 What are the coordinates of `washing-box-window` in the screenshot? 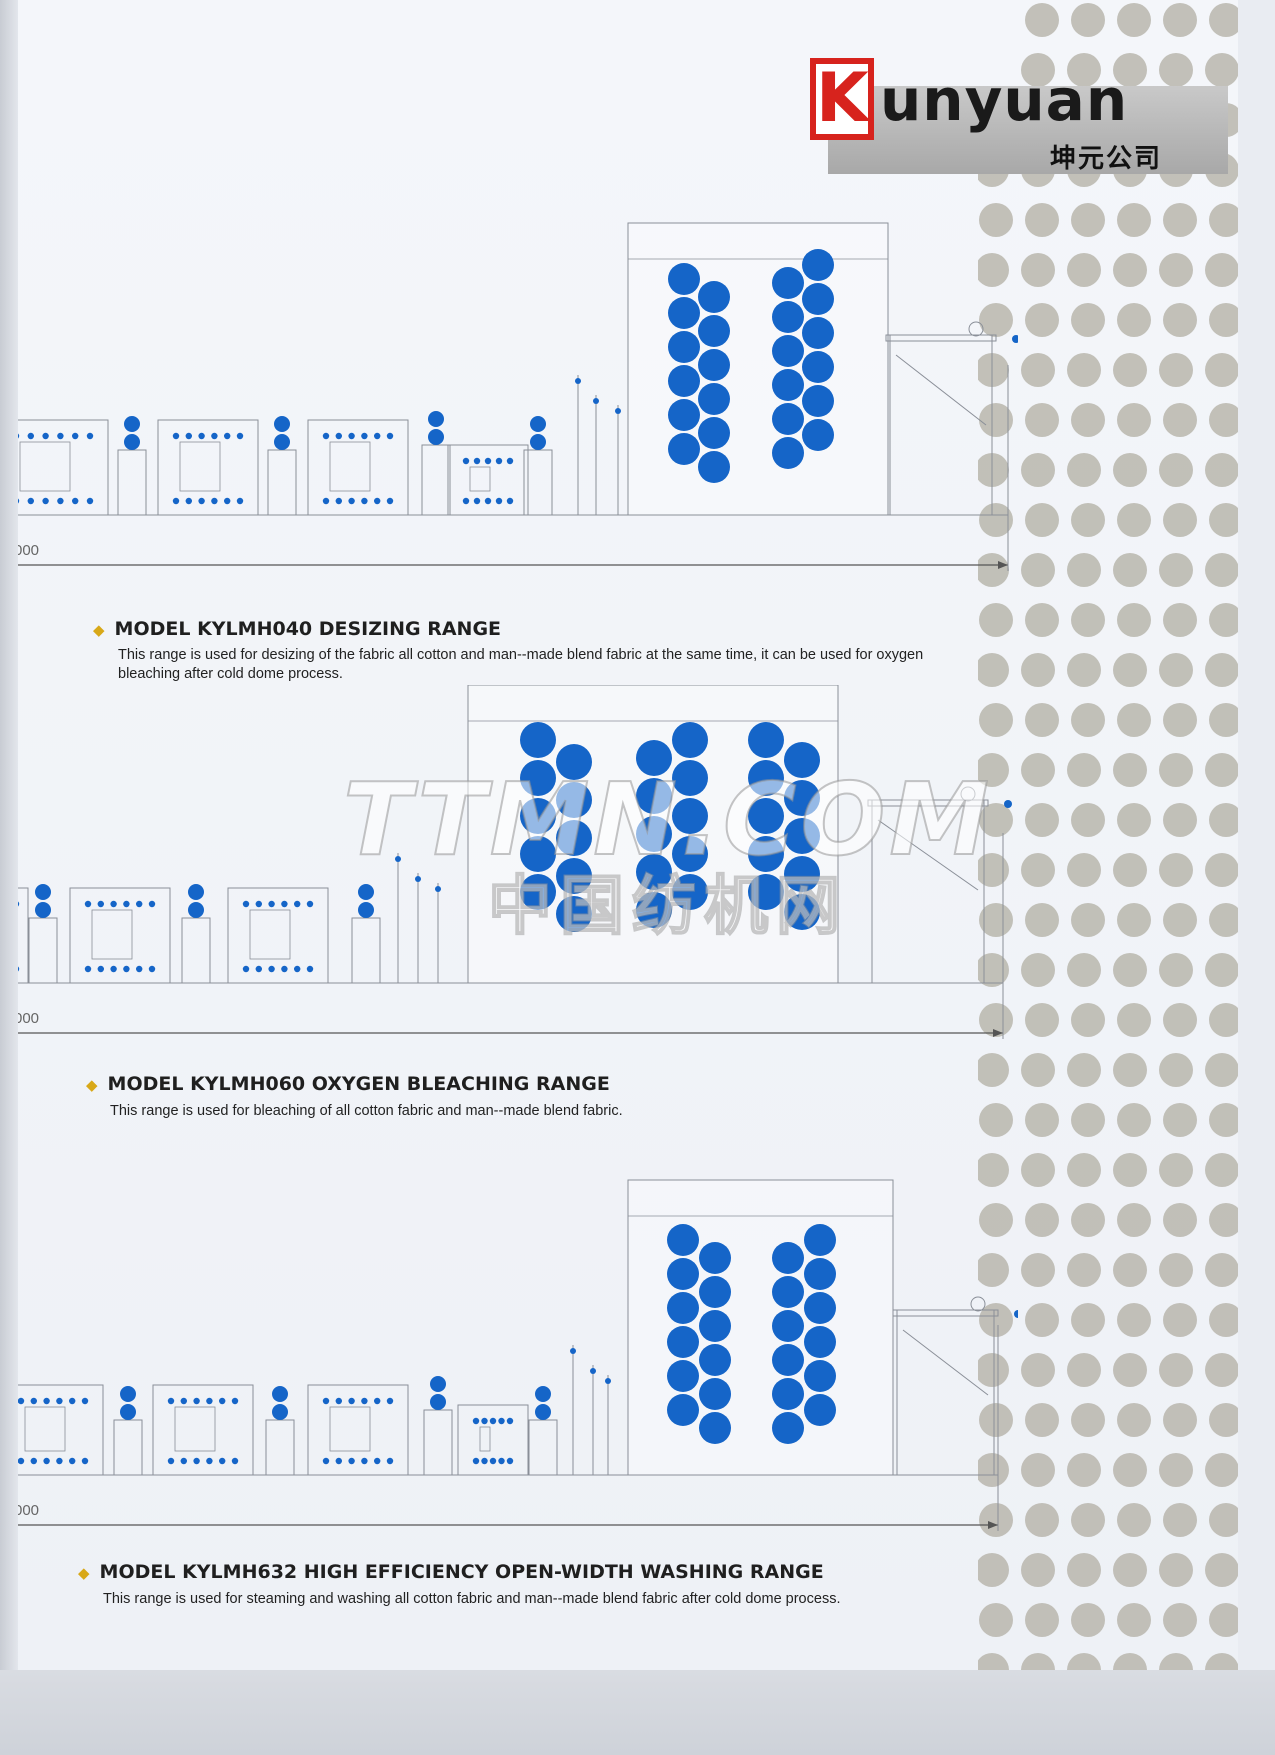 It's located at (45, 1429).